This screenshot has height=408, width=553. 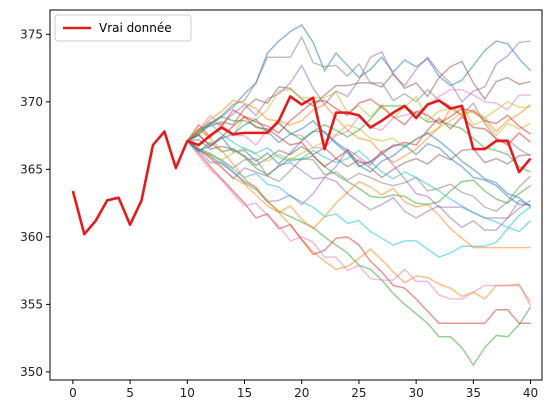 I want to click on y-tick-label: 350, so click(x=31, y=372).